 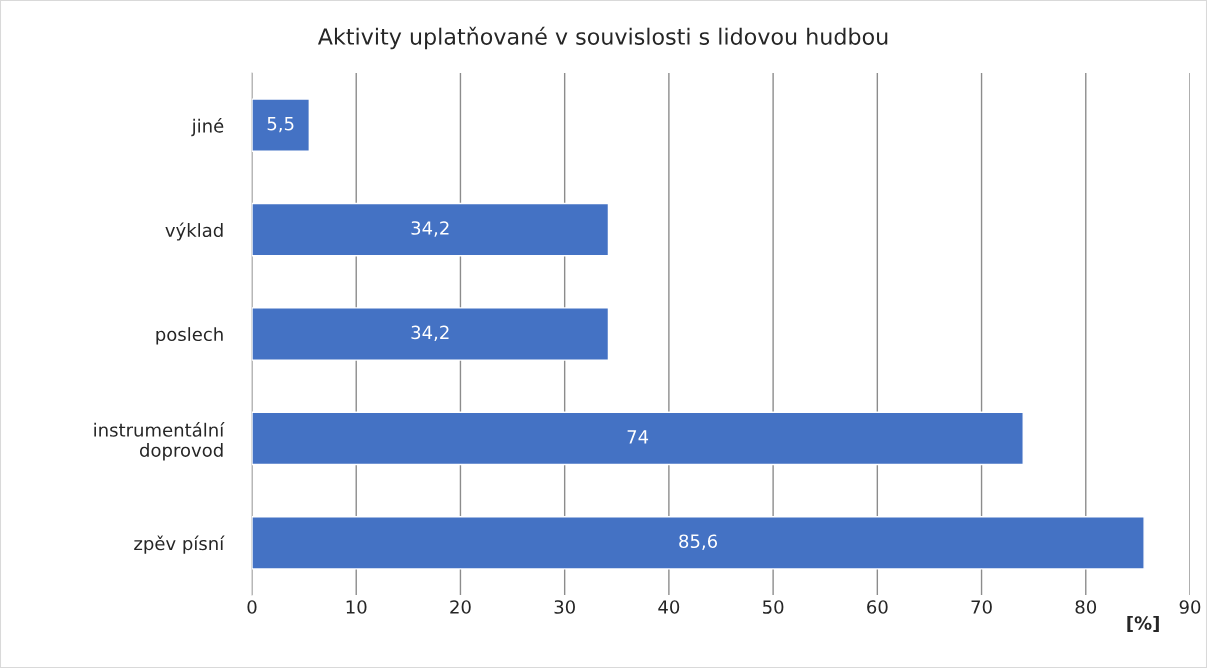 I want to click on x-tick-label: 20, so click(x=460, y=607).